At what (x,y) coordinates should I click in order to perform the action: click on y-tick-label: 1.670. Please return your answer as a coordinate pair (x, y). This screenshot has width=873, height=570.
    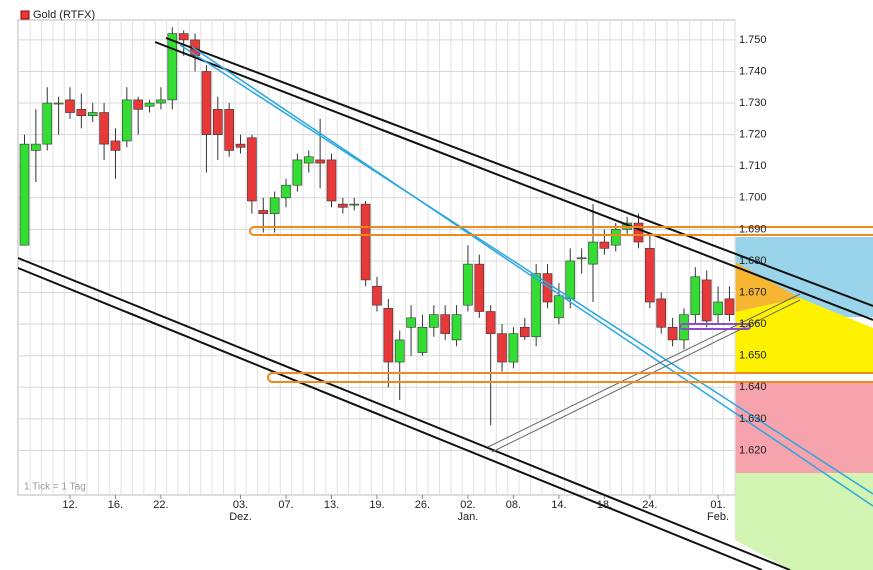
    Looking at the image, I should click on (753, 292).